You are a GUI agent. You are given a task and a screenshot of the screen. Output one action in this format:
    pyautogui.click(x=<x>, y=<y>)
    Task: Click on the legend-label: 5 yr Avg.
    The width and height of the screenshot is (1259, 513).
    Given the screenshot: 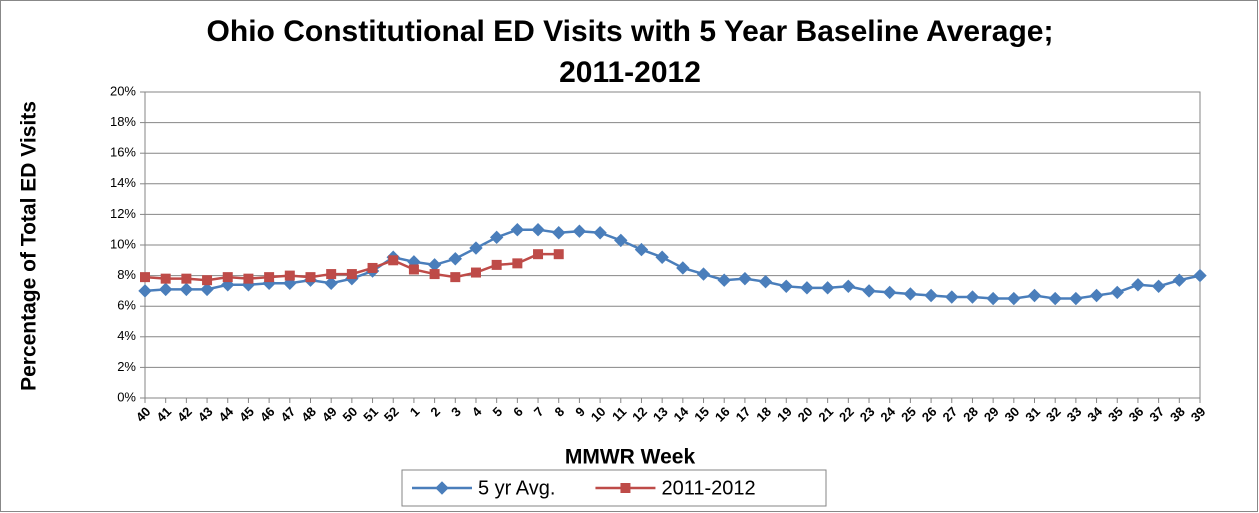 What is the action you would take?
    pyautogui.click(x=516, y=488)
    